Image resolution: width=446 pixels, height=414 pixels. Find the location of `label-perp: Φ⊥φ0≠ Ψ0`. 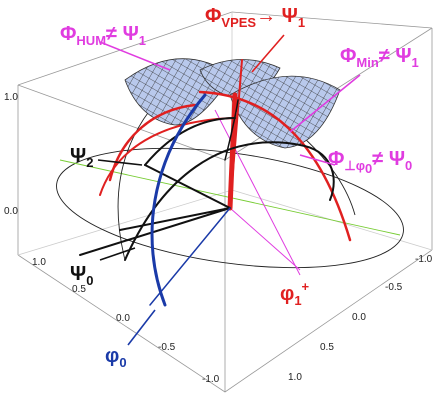

label-perp: Φ⊥φ0≠ Ψ0 is located at coordinates (370, 162).